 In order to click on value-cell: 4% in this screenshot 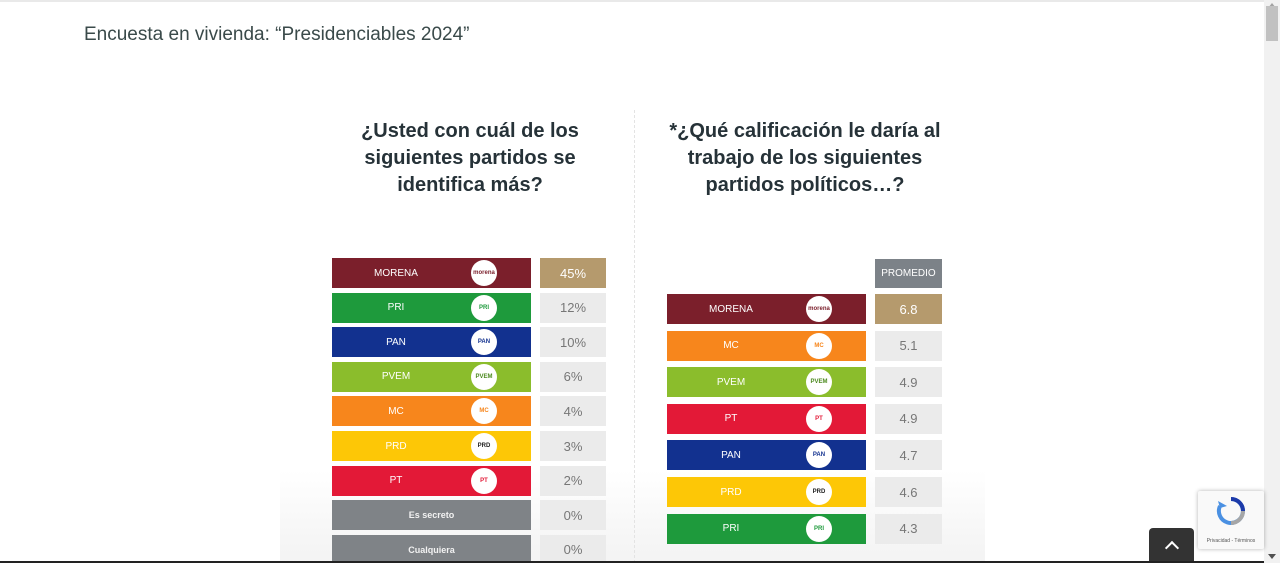, I will do `click(573, 411)`.